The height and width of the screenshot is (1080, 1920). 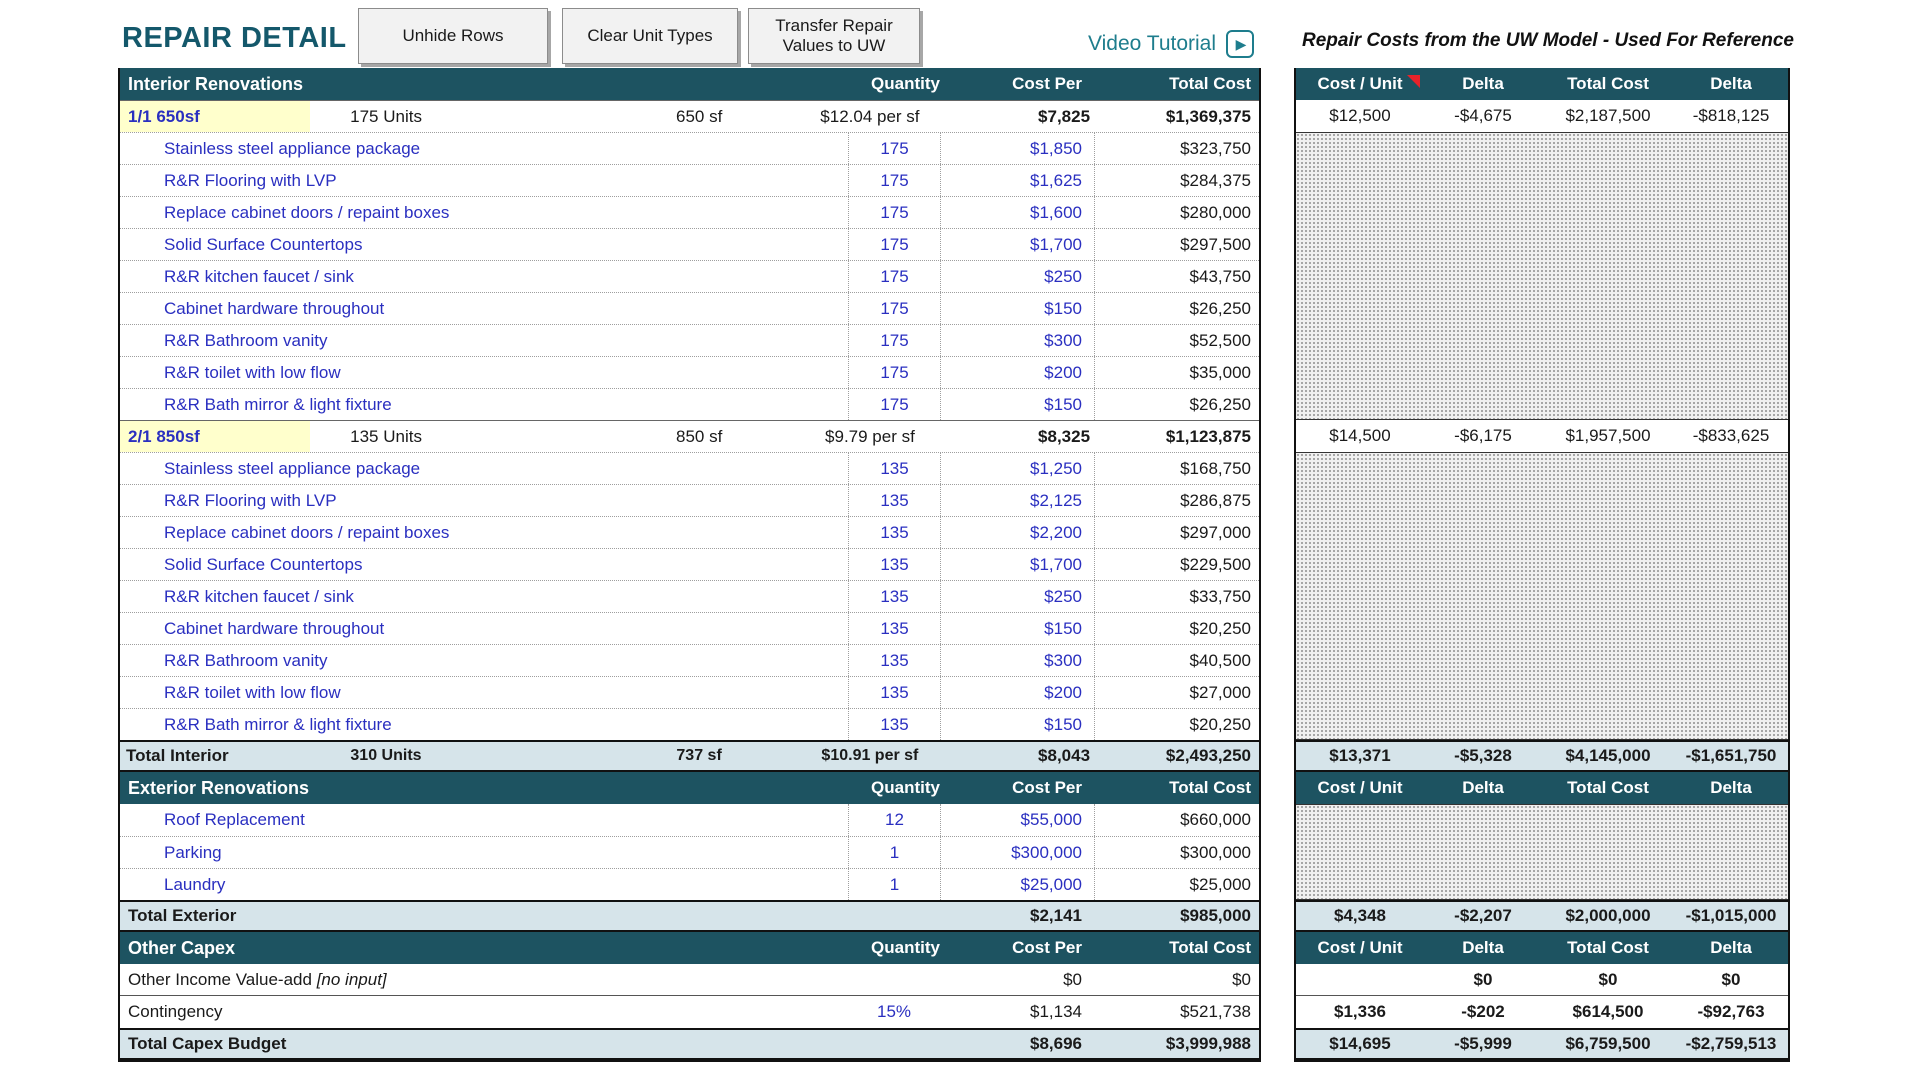 What do you see at coordinates (699, 436) in the screenshot?
I see `sf-cell: 850 sf` at bounding box center [699, 436].